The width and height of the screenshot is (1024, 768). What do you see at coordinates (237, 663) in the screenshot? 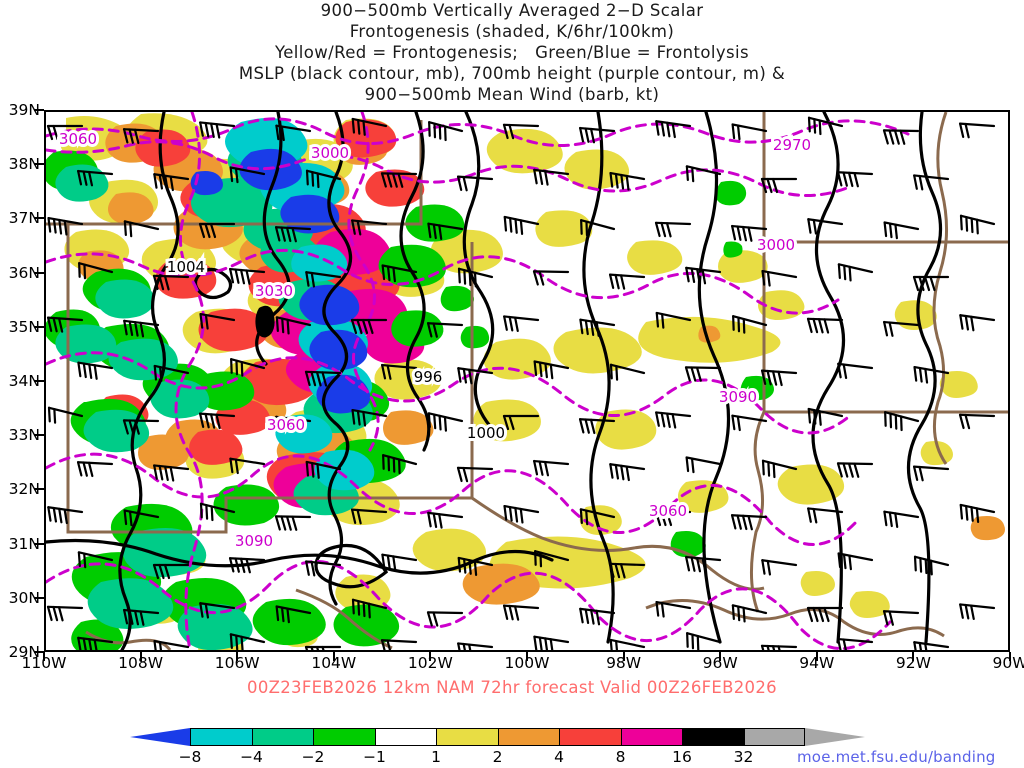
I see `x-tick-label: 106W` at bounding box center [237, 663].